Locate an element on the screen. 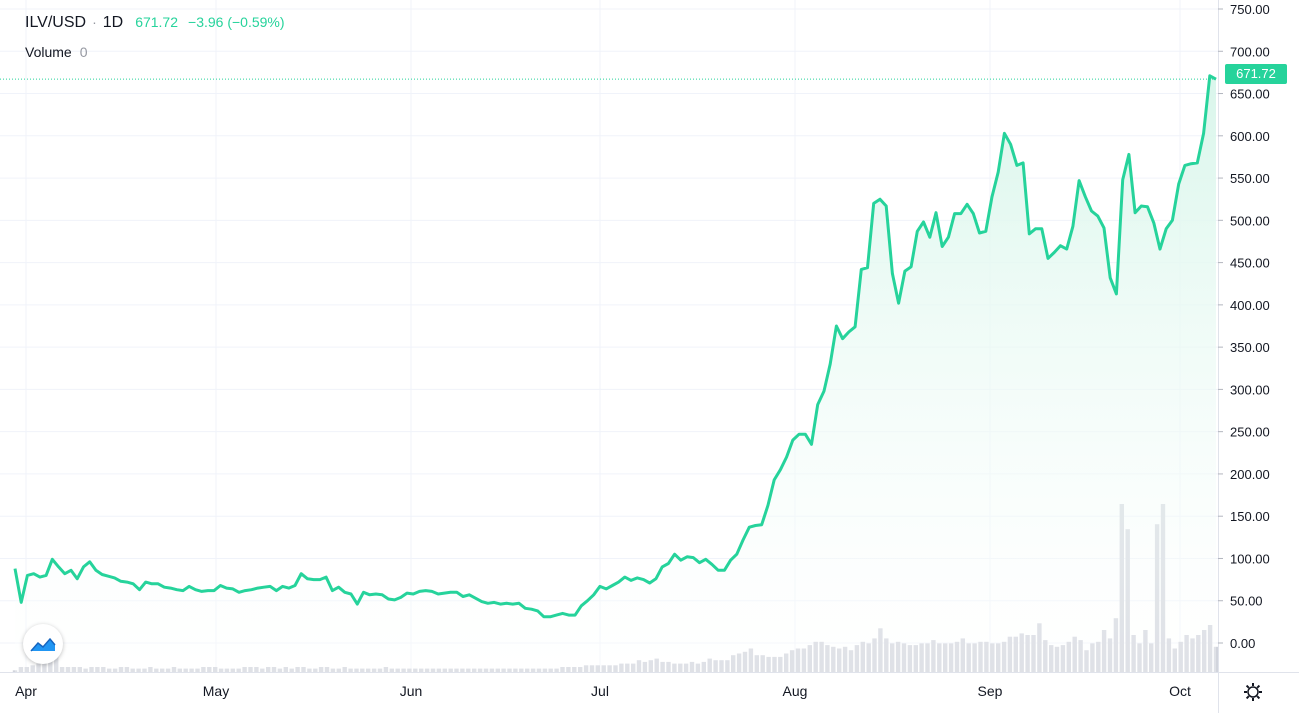 Image resolution: width=1299 pixels, height=713 pixels. y-tick-label: 650.00 is located at coordinates (1250, 94).